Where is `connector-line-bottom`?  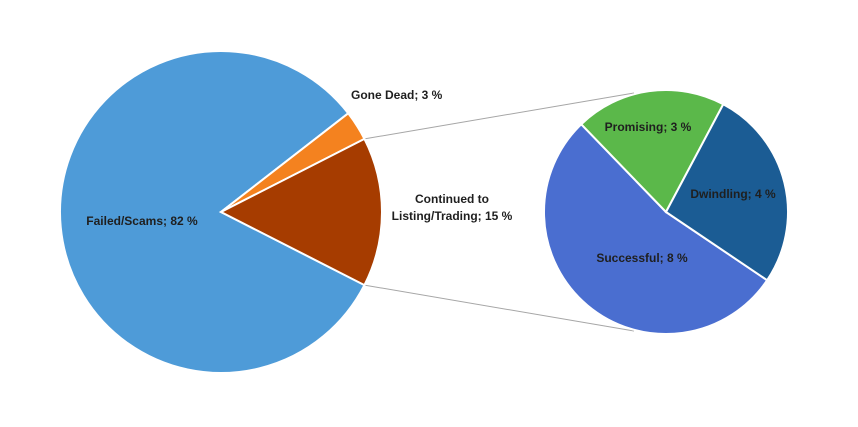
connector-line-bottom is located at coordinates (499, 308).